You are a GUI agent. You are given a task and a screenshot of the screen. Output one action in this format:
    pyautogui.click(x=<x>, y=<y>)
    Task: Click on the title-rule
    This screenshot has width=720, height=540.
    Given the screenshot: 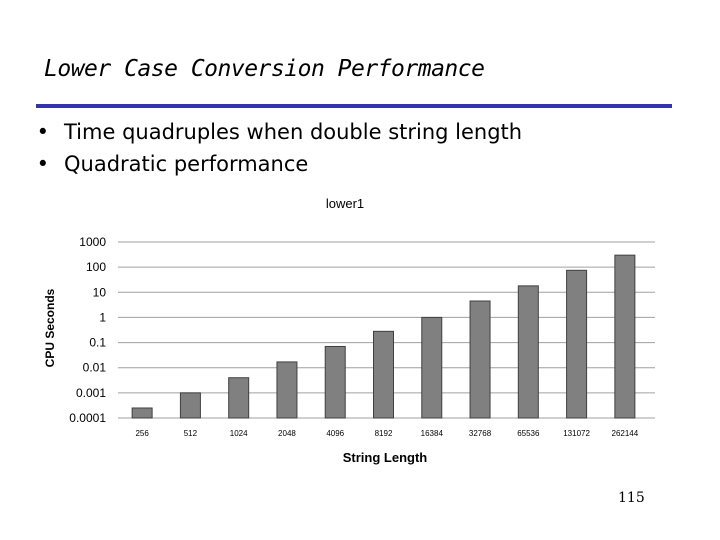 What is the action you would take?
    pyautogui.click(x=354, y=106)
    